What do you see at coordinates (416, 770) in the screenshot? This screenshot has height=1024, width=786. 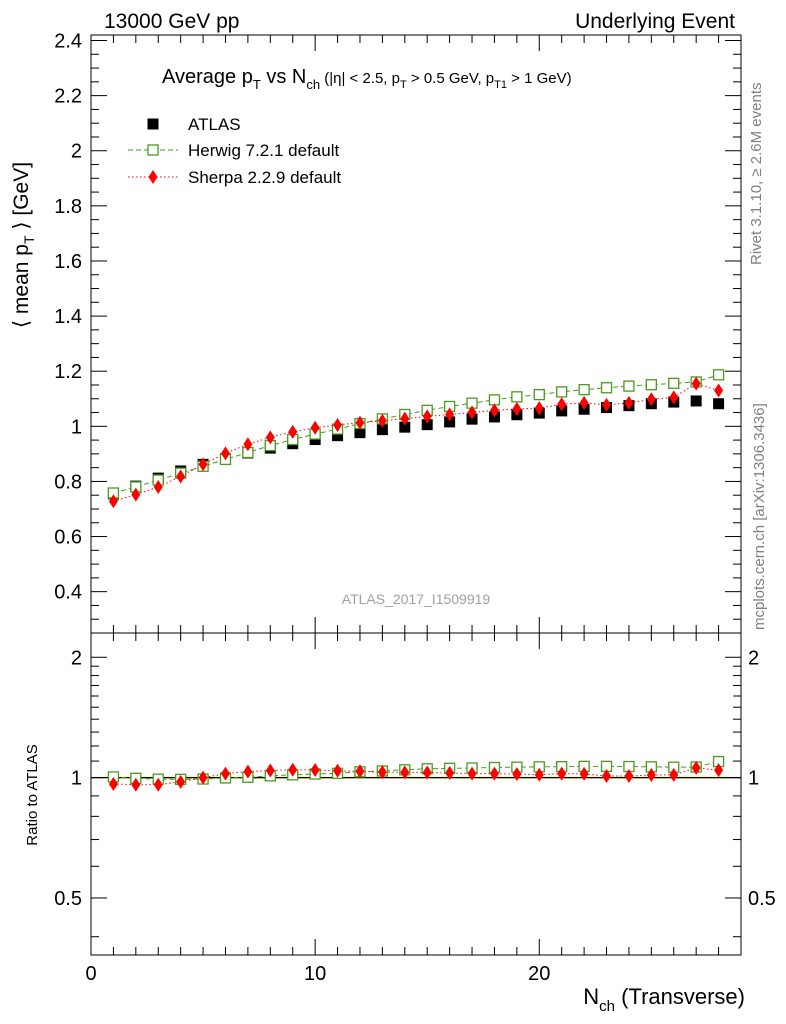 I see `herwig-ratio-line` at bounding box center [416, 770].